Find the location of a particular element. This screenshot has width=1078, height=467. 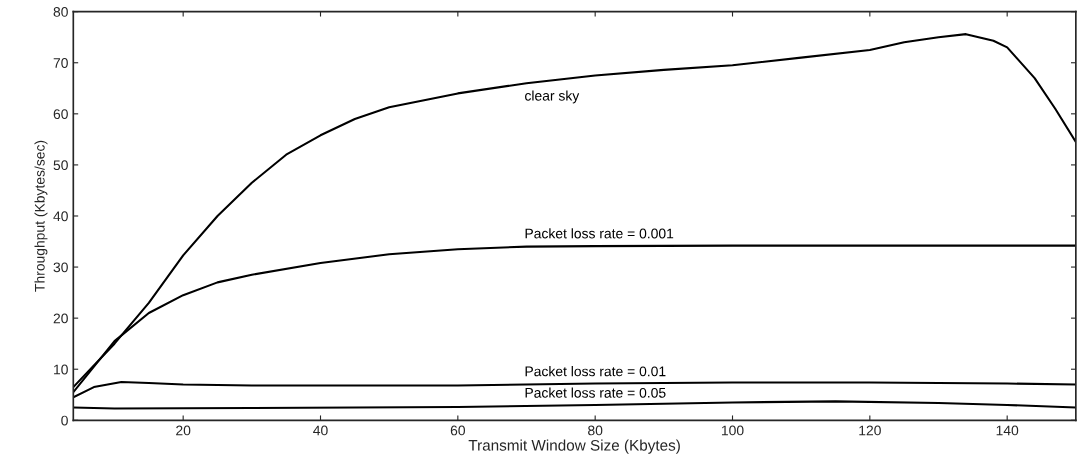

y-tick-label: 20 is located at coordinates (60, 318).